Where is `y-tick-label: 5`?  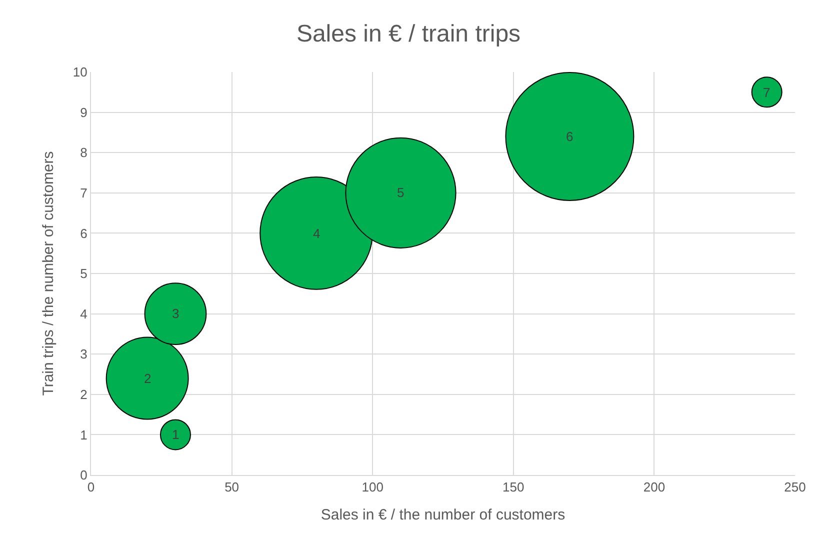 y-tick-label: 5 is located at coordinates (84, 274).